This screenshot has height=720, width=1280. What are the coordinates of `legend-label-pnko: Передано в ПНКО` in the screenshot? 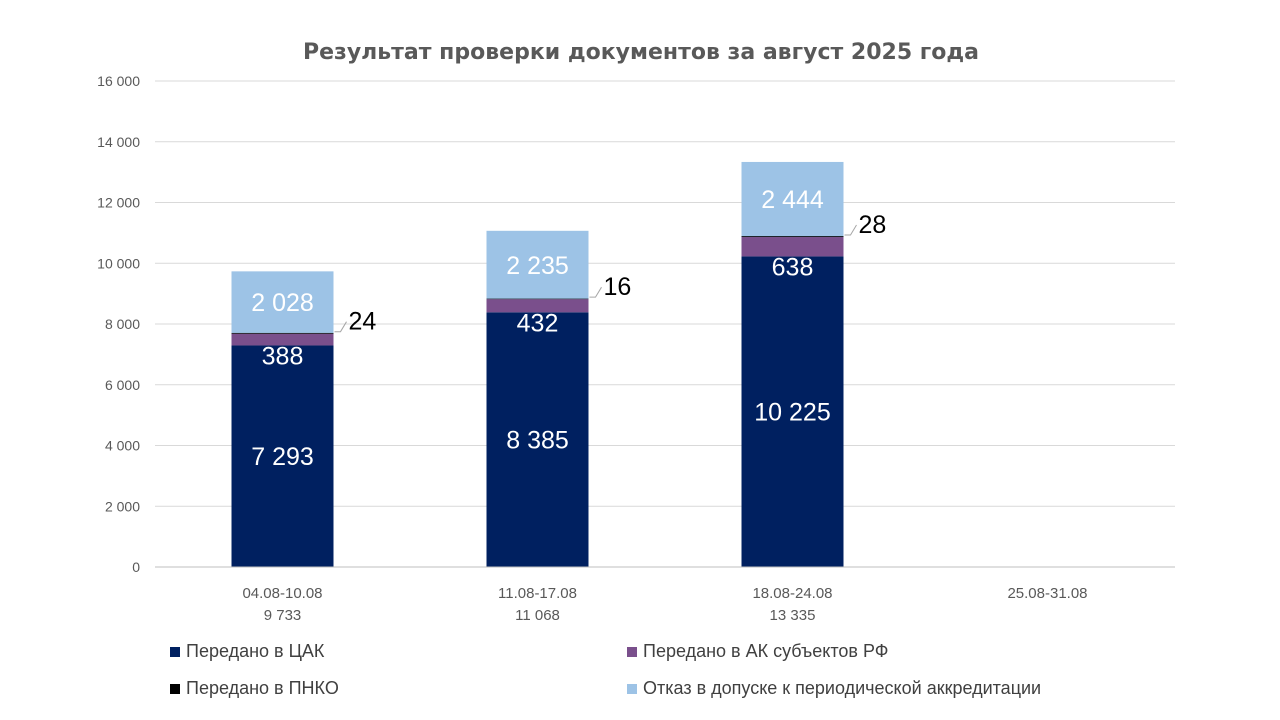 It's located at (262, 688).